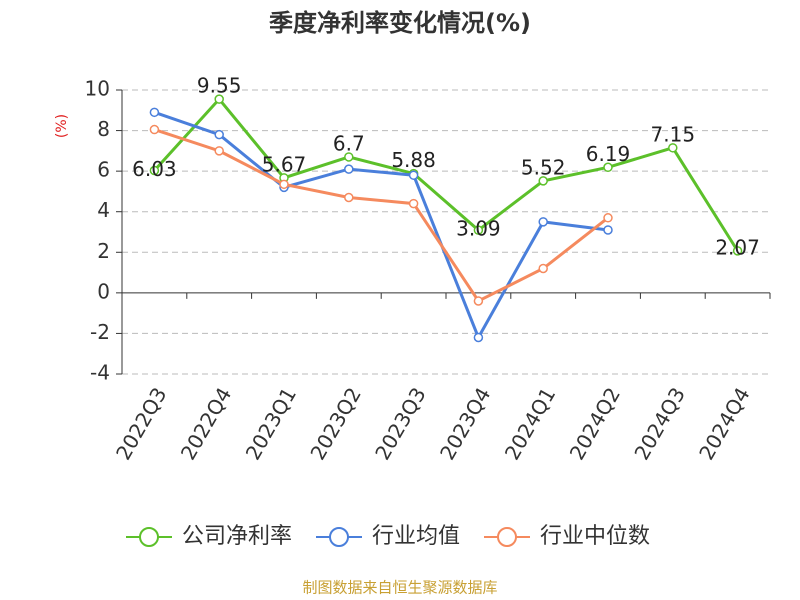 The width and height of the screenshot is (800, 600). What do you see at coordinates (399, 588) in the screenshot?
I see `source-note: 制图数据来自恒生聚源数据库` at bounding box center [399, 588].